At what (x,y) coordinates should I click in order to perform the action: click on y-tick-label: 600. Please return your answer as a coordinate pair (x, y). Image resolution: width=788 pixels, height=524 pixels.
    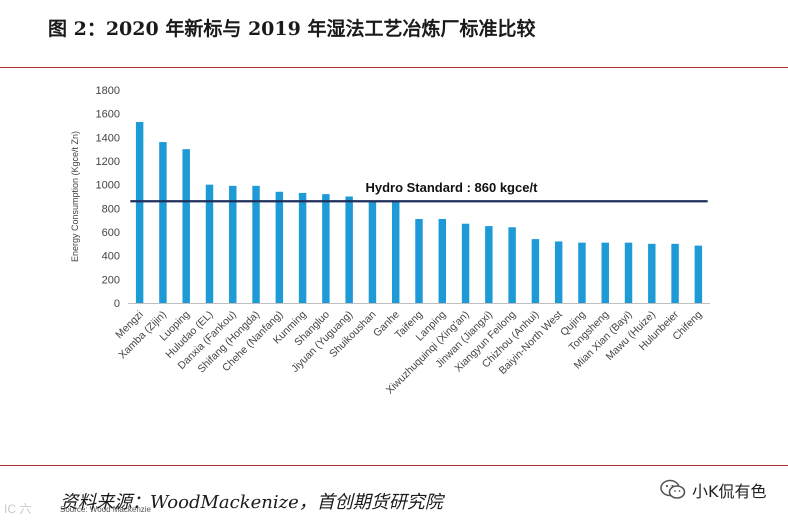
    Looking at the image, I should click on (111, 233).